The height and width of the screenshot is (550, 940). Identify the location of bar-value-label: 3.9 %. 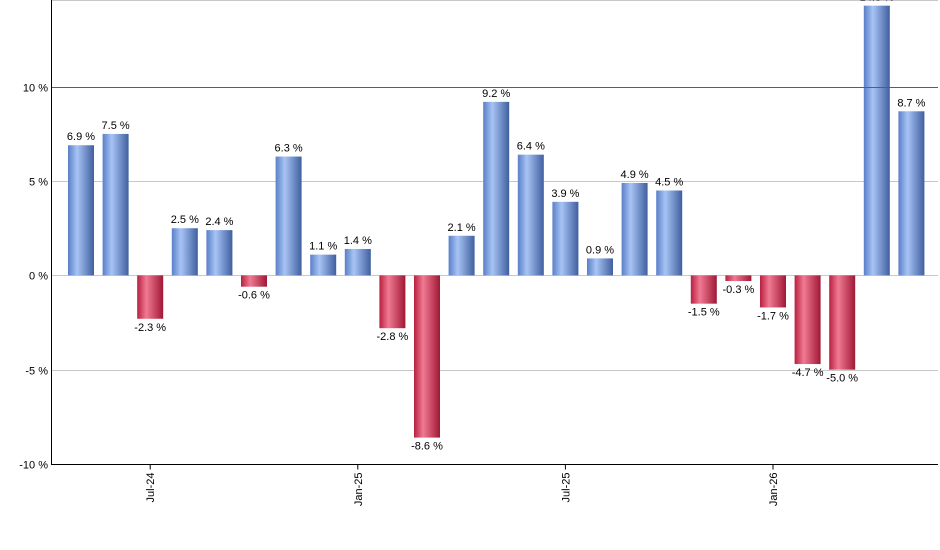
(565, 194).